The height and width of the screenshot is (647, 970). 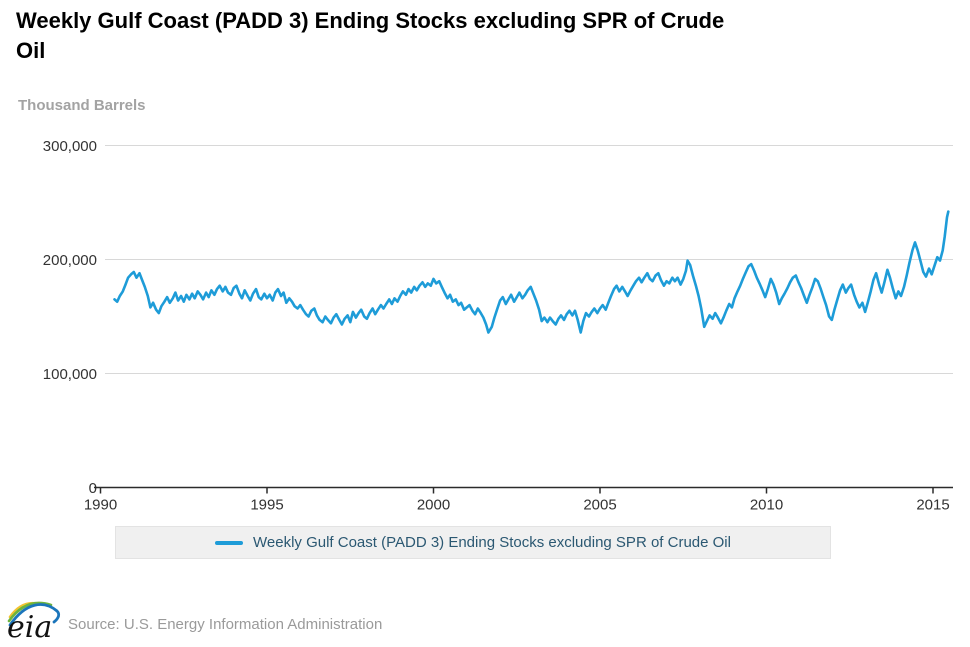 I want to click on x-tick-label: 2005, so click(x=599, y=505).